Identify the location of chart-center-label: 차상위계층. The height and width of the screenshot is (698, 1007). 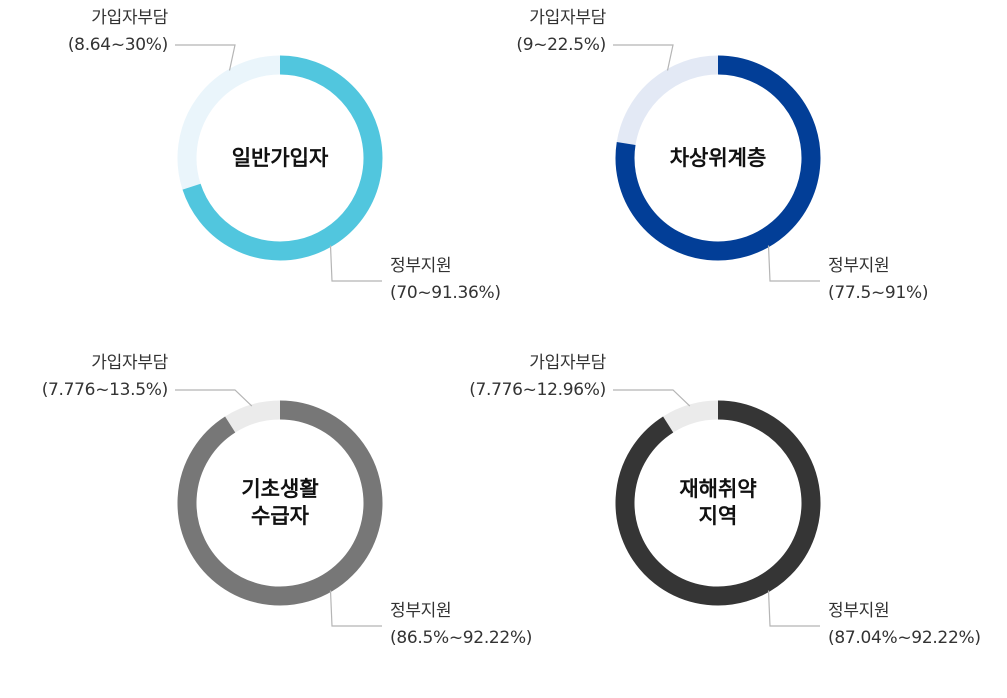
(718, 158).